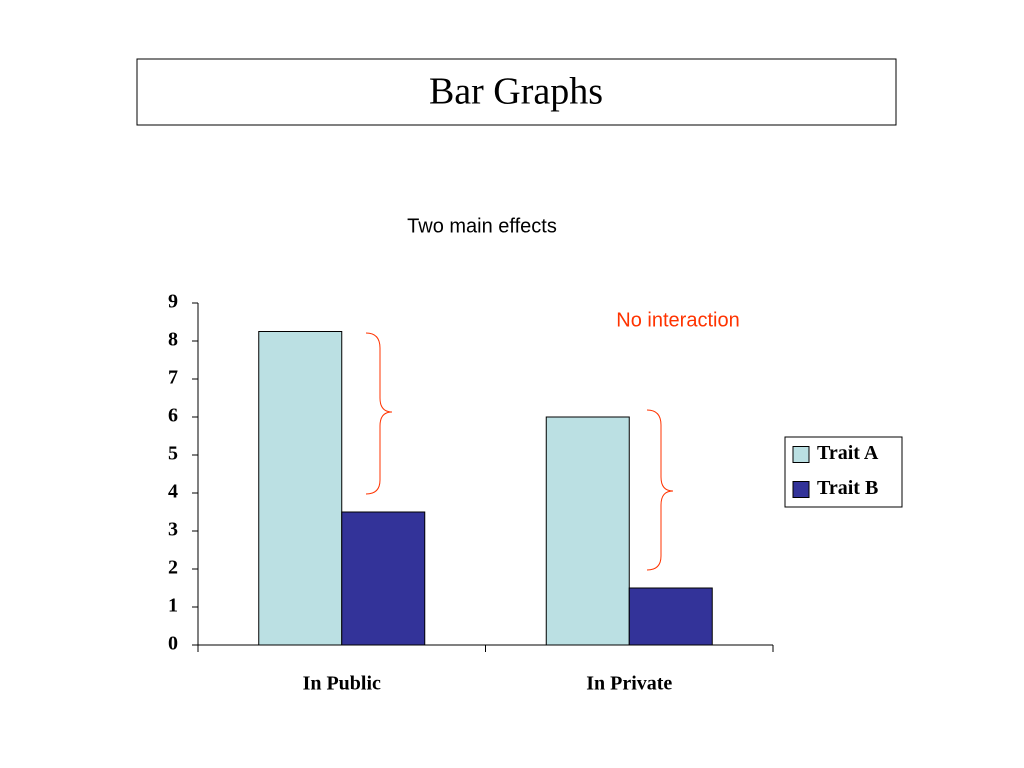 Image resolution: width=1024 pixels, height=768 pixels. What do you see at coordinates (173, 568) in the screenshot?
I see `y-tick-label: 2` at bounding box center [173, 568].